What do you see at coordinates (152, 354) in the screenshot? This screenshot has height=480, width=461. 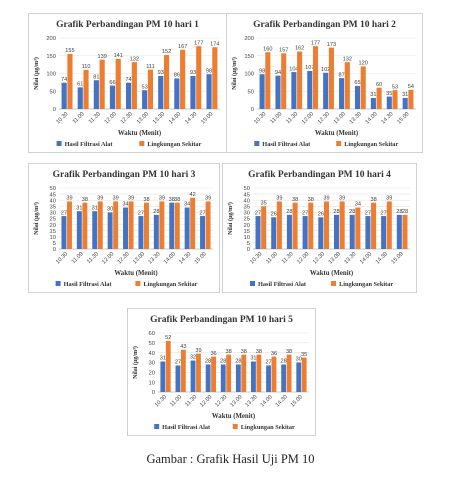 I see `y-tick-label: 40` at bounding box center [152, 354].